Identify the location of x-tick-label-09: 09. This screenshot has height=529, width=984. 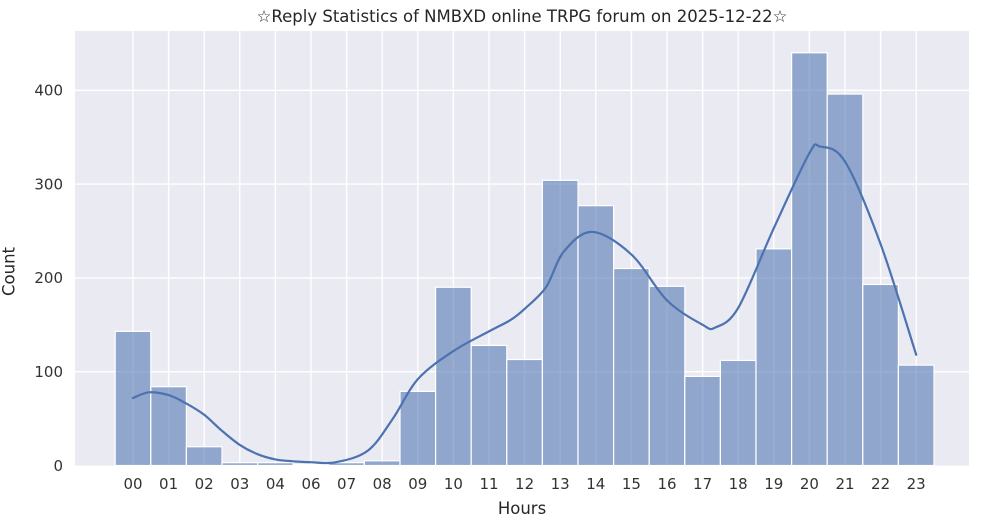
(417, 484).